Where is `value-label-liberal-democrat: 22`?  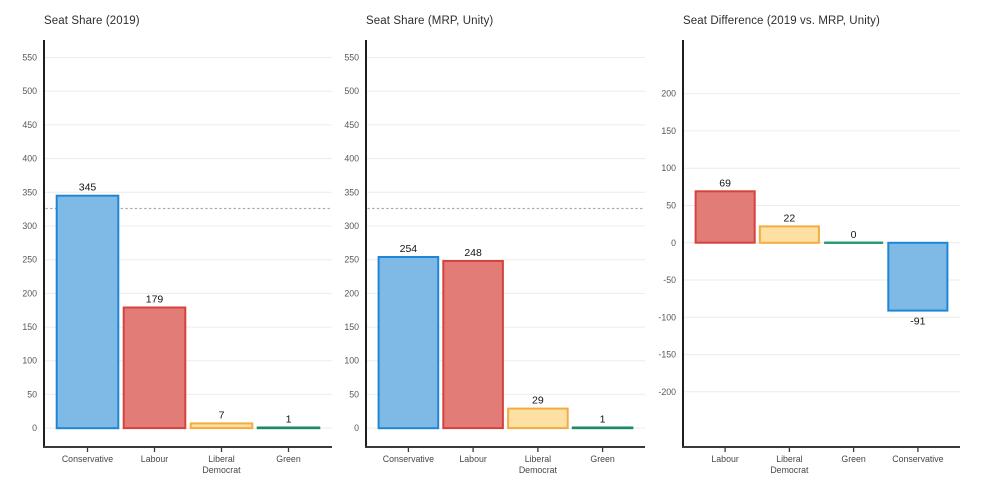
value-label-liberal-democrat: 22 is located at coordinates (790, 218).